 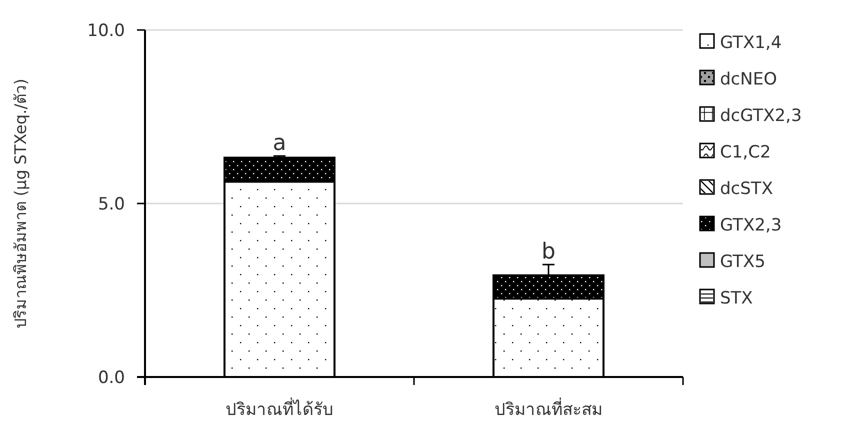 I want to click on legend-label: dcSTX, so click(x=747, y=189).